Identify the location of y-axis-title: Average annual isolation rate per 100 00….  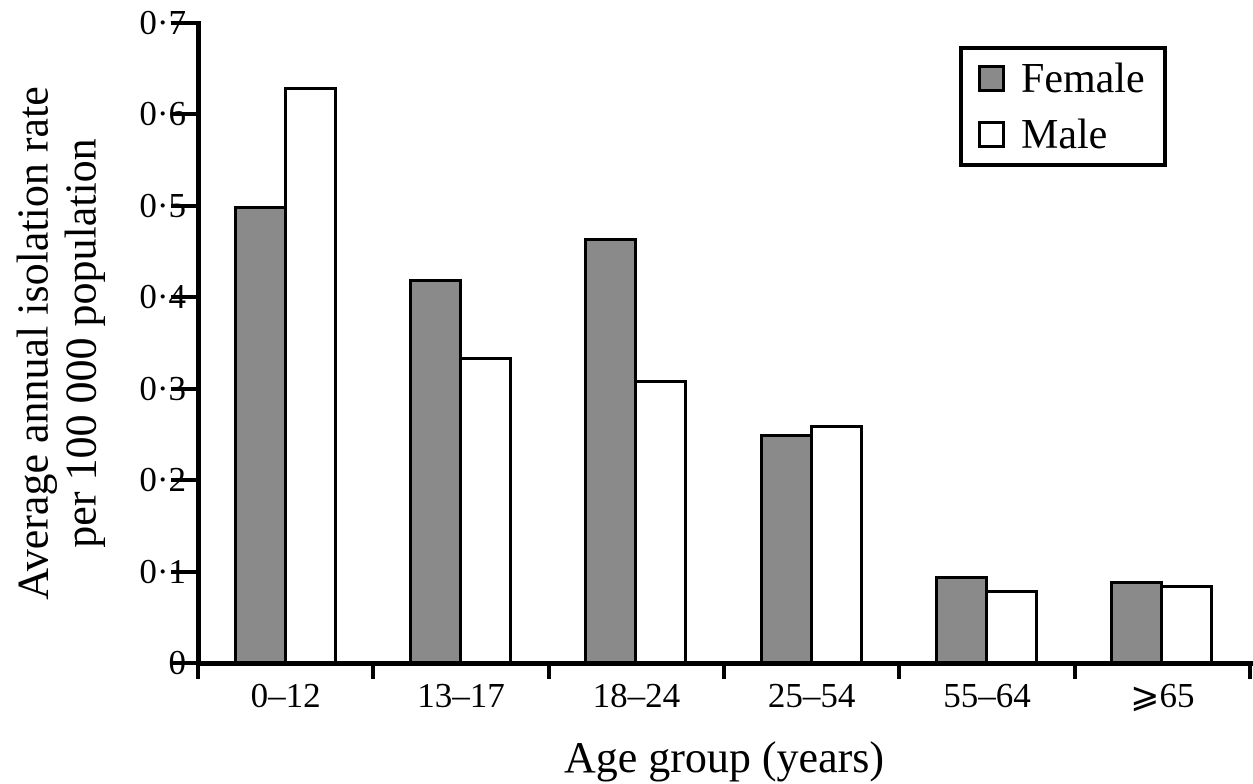
(56, 343).